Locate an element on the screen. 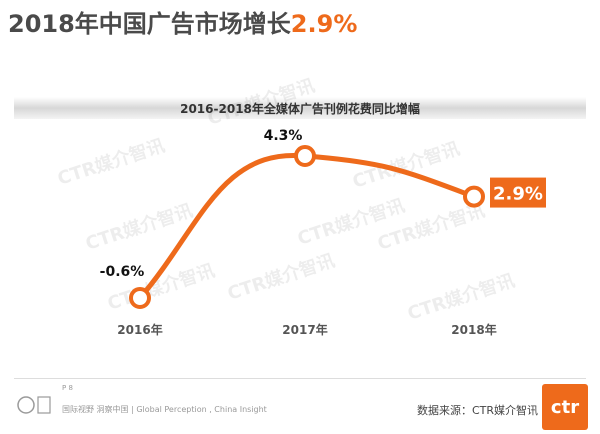 This screenshot has height=434, width=600. data-label: 2.9% is located at coordinates (518, 194).